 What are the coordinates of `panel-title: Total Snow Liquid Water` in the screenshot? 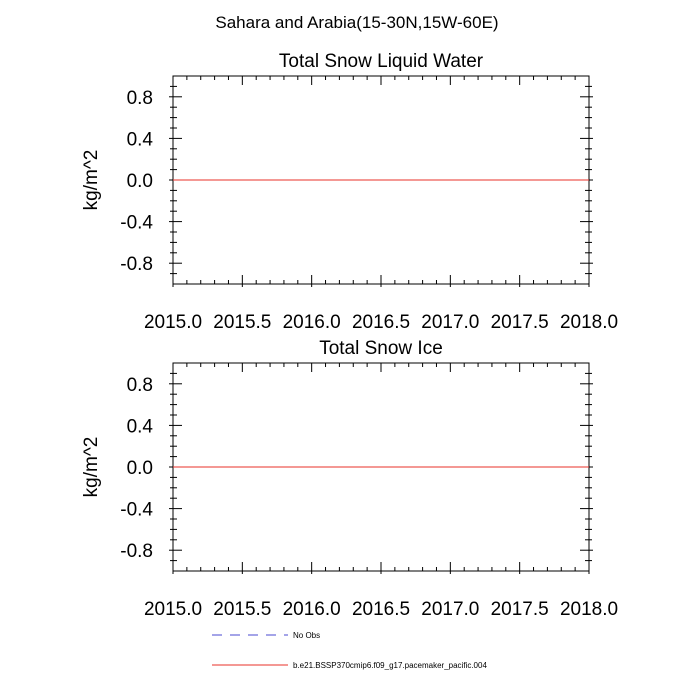 It's located at (381, 61).